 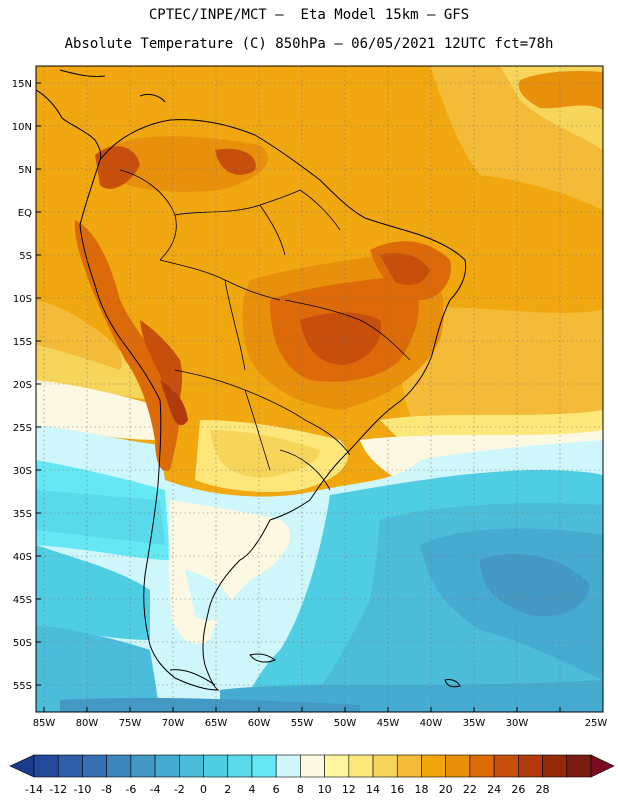 I want to click on lat-label: 10S, so click(x=22, y=299).